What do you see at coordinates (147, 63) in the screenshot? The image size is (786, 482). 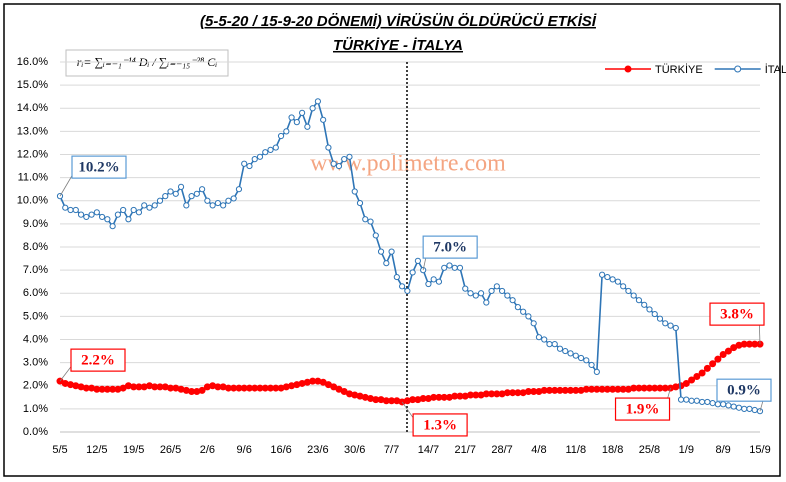 I see `formula-box` at bounding box center [147, 63].